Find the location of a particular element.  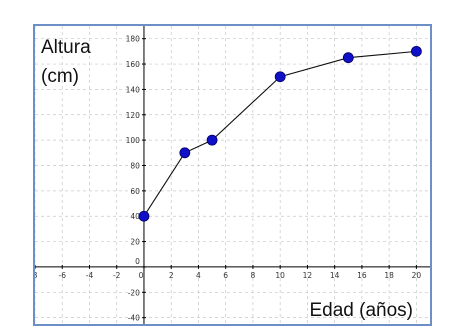

x-ticks: 8 -6 -4 -2 0 2 4 6 8 10 12 14 16 18 20 is located at coordinates (228, 272).